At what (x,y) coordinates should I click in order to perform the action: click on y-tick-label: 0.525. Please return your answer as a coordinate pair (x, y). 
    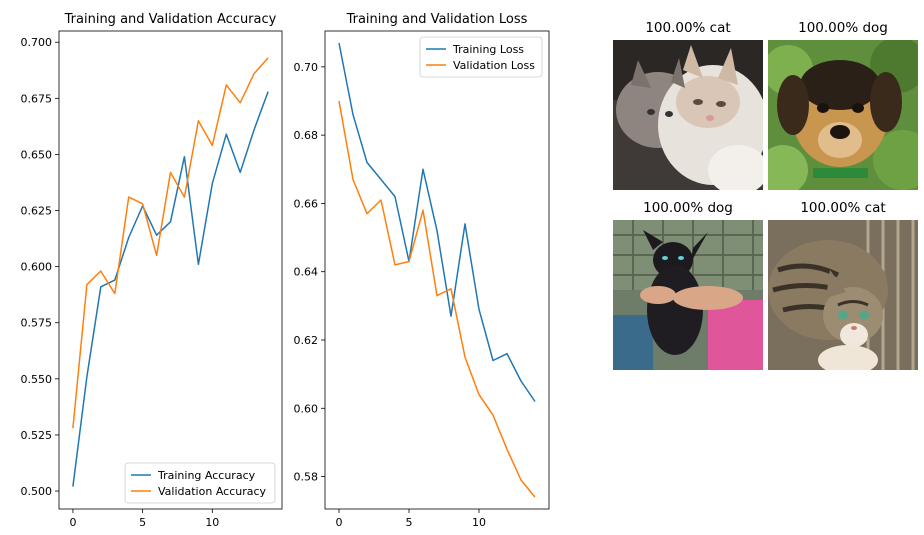
    Looking at the image, I should click on (37, 435).